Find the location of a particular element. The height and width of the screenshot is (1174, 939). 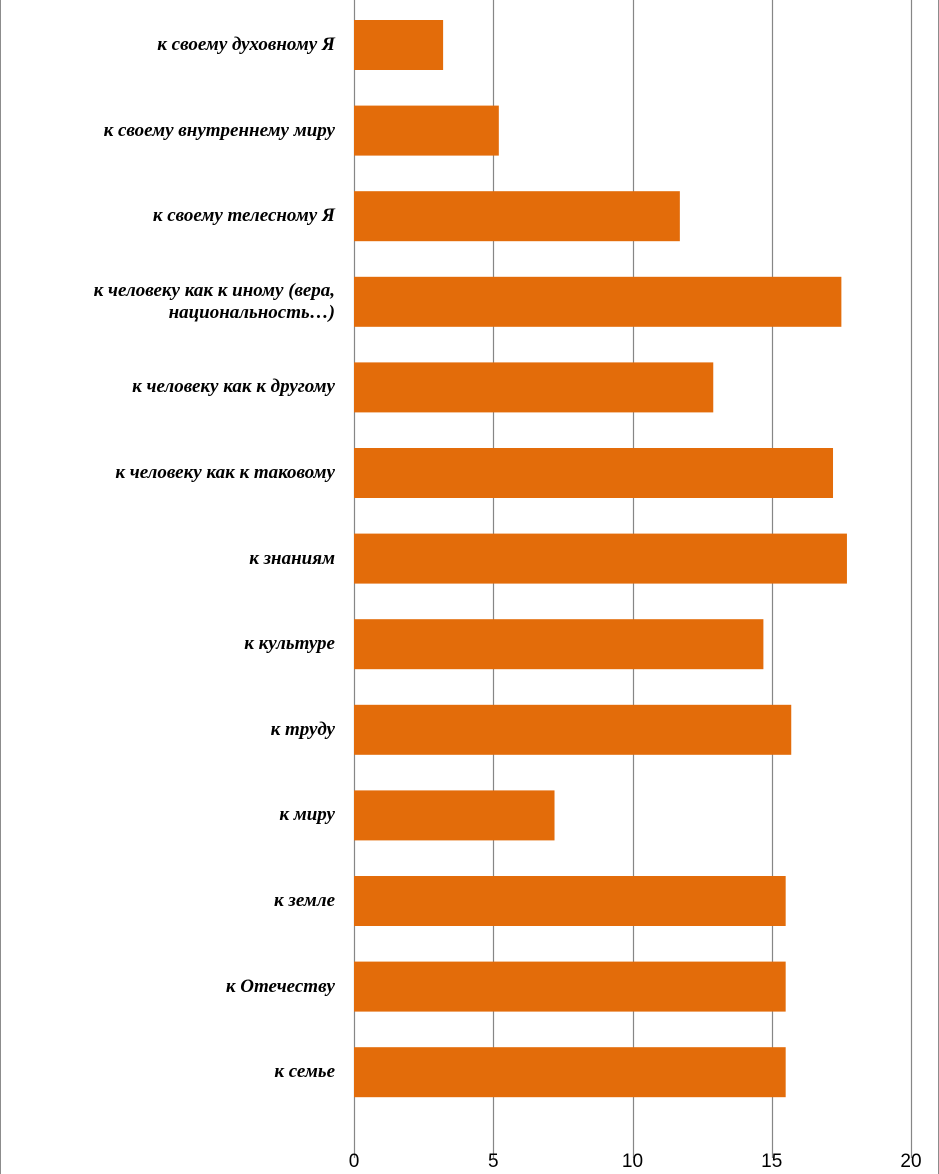

category-label: к семье is located at coordinates (304, 1072).